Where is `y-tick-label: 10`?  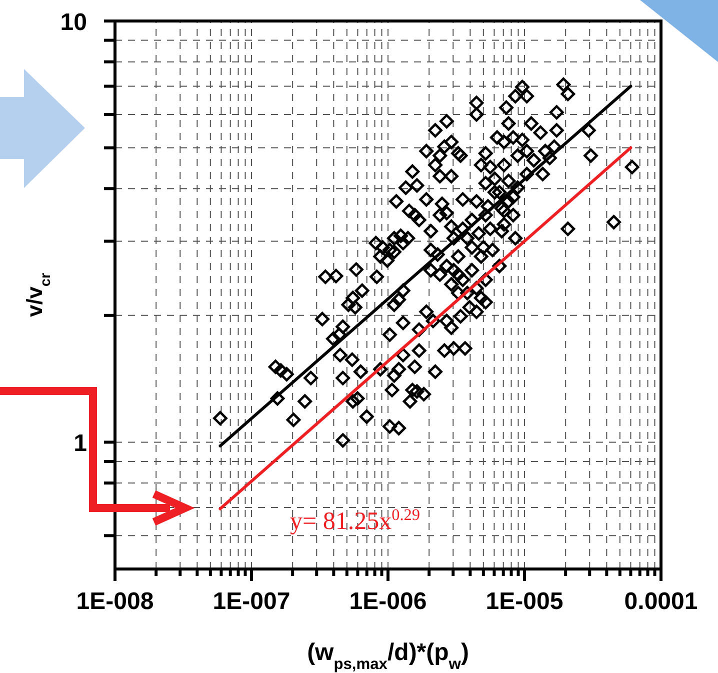 y-tick-label: 10 is located at coordinates (73, 22).